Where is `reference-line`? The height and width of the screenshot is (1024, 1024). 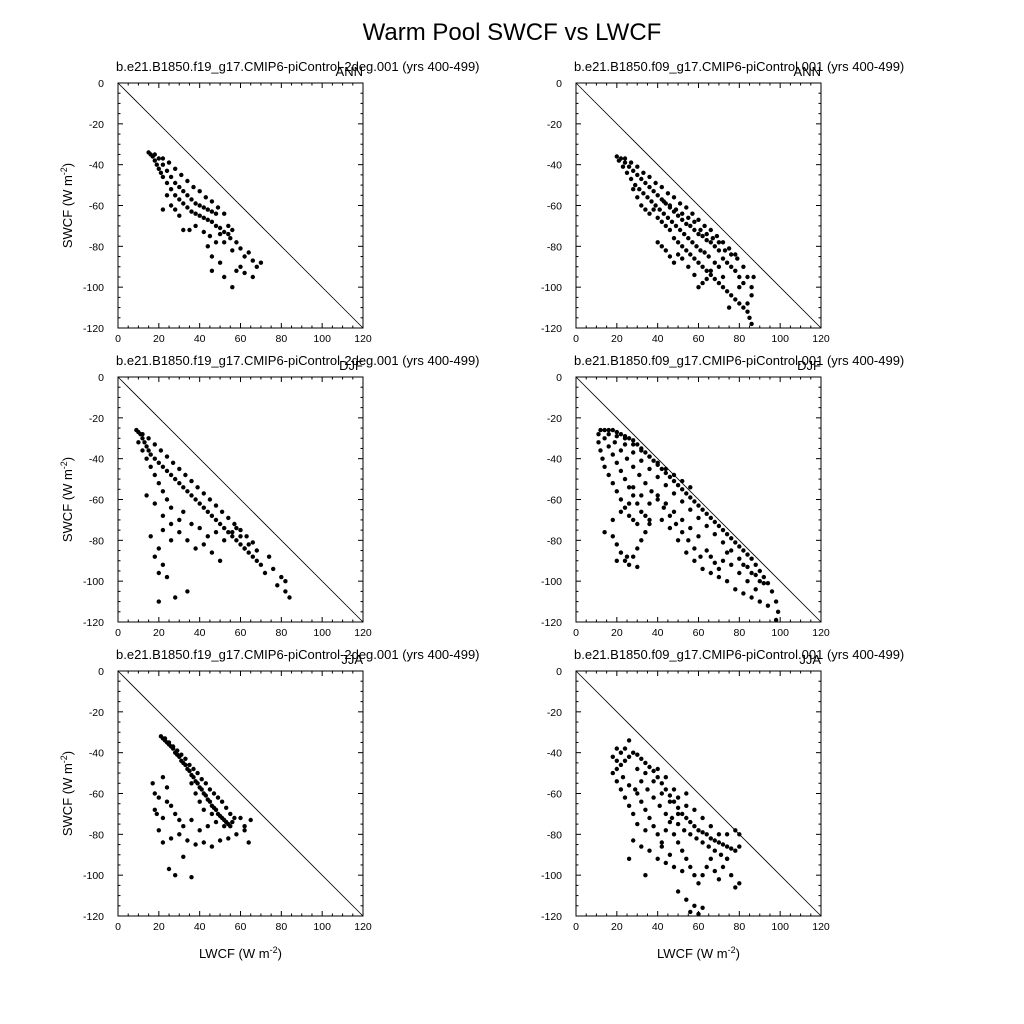 reference-line is located at coordinates (240, 793).